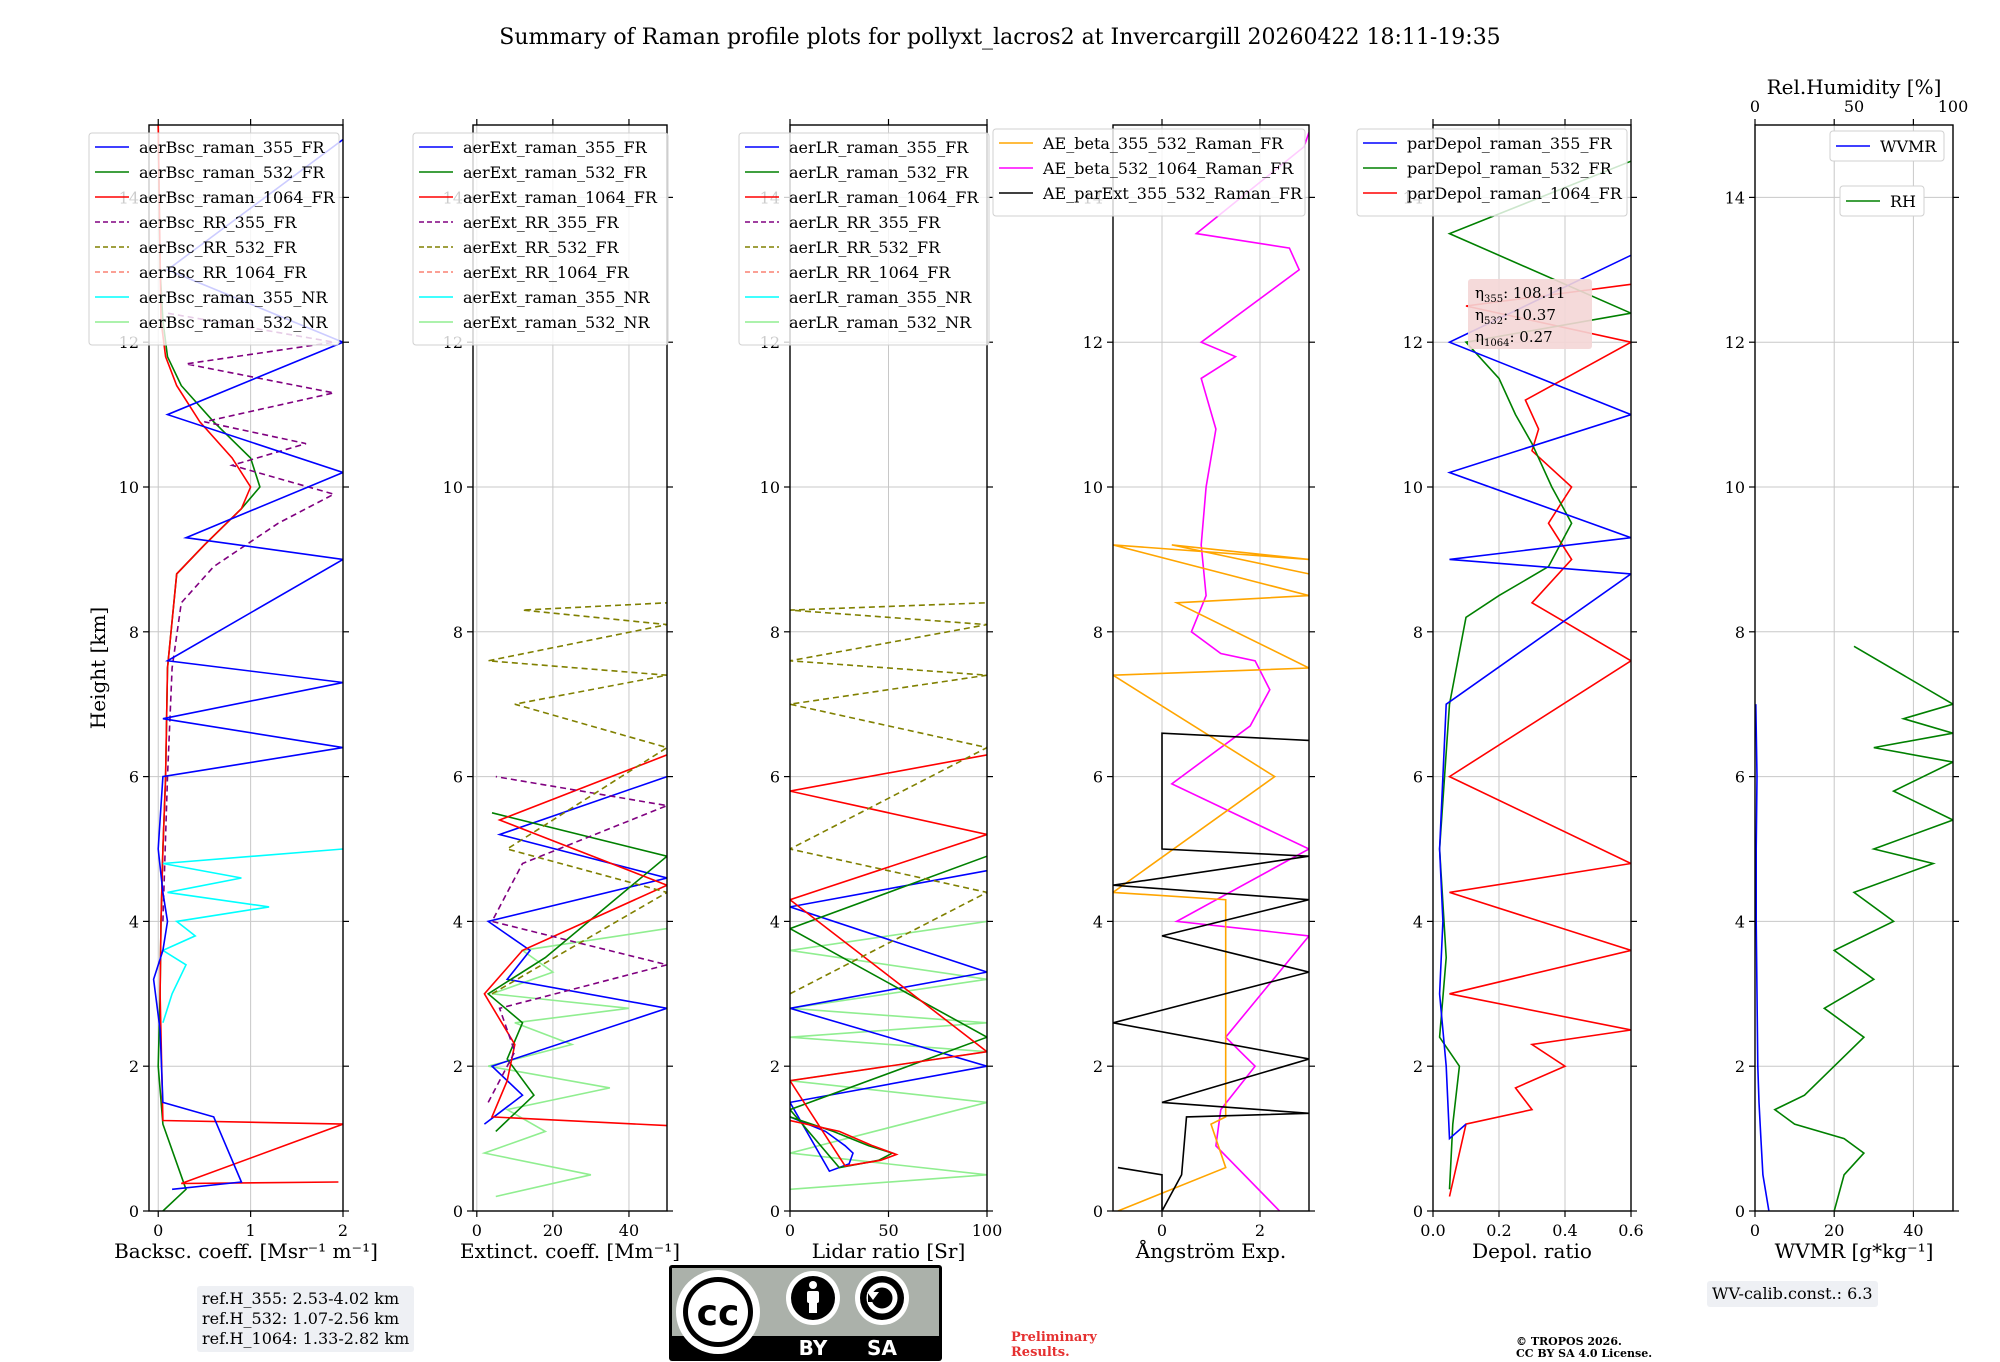 This screenshot has height=1362, width=2000. Describe the element at coordinates (1510, 143) in the screenshot. I see `legend-label: parDepol_raman_355_FR` at that location.